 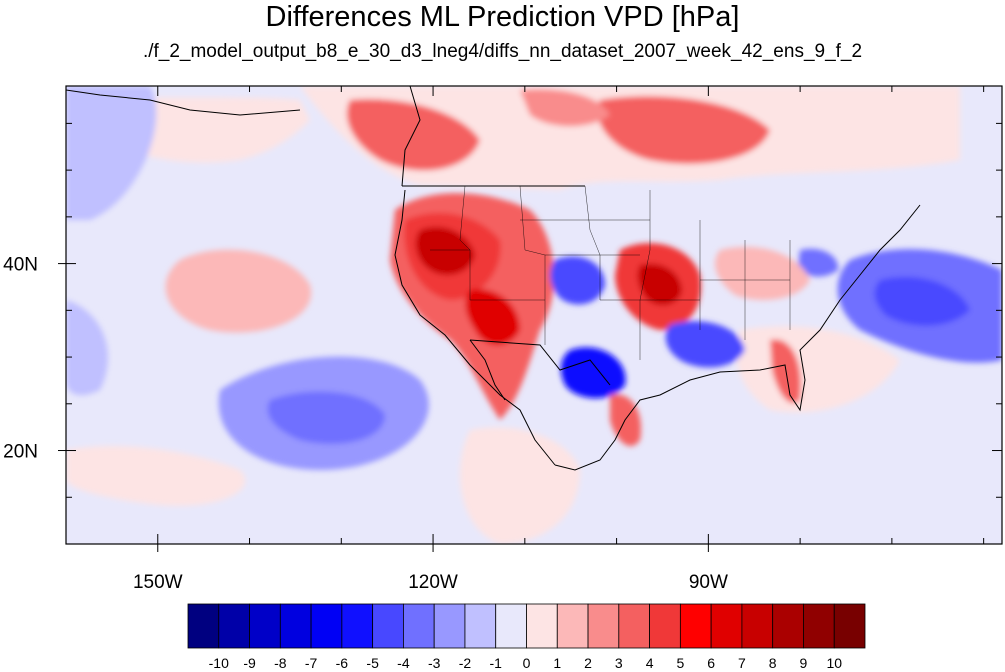 I want to click on lat-tick-labels: 40N 20N, so click(x=20, y=359).